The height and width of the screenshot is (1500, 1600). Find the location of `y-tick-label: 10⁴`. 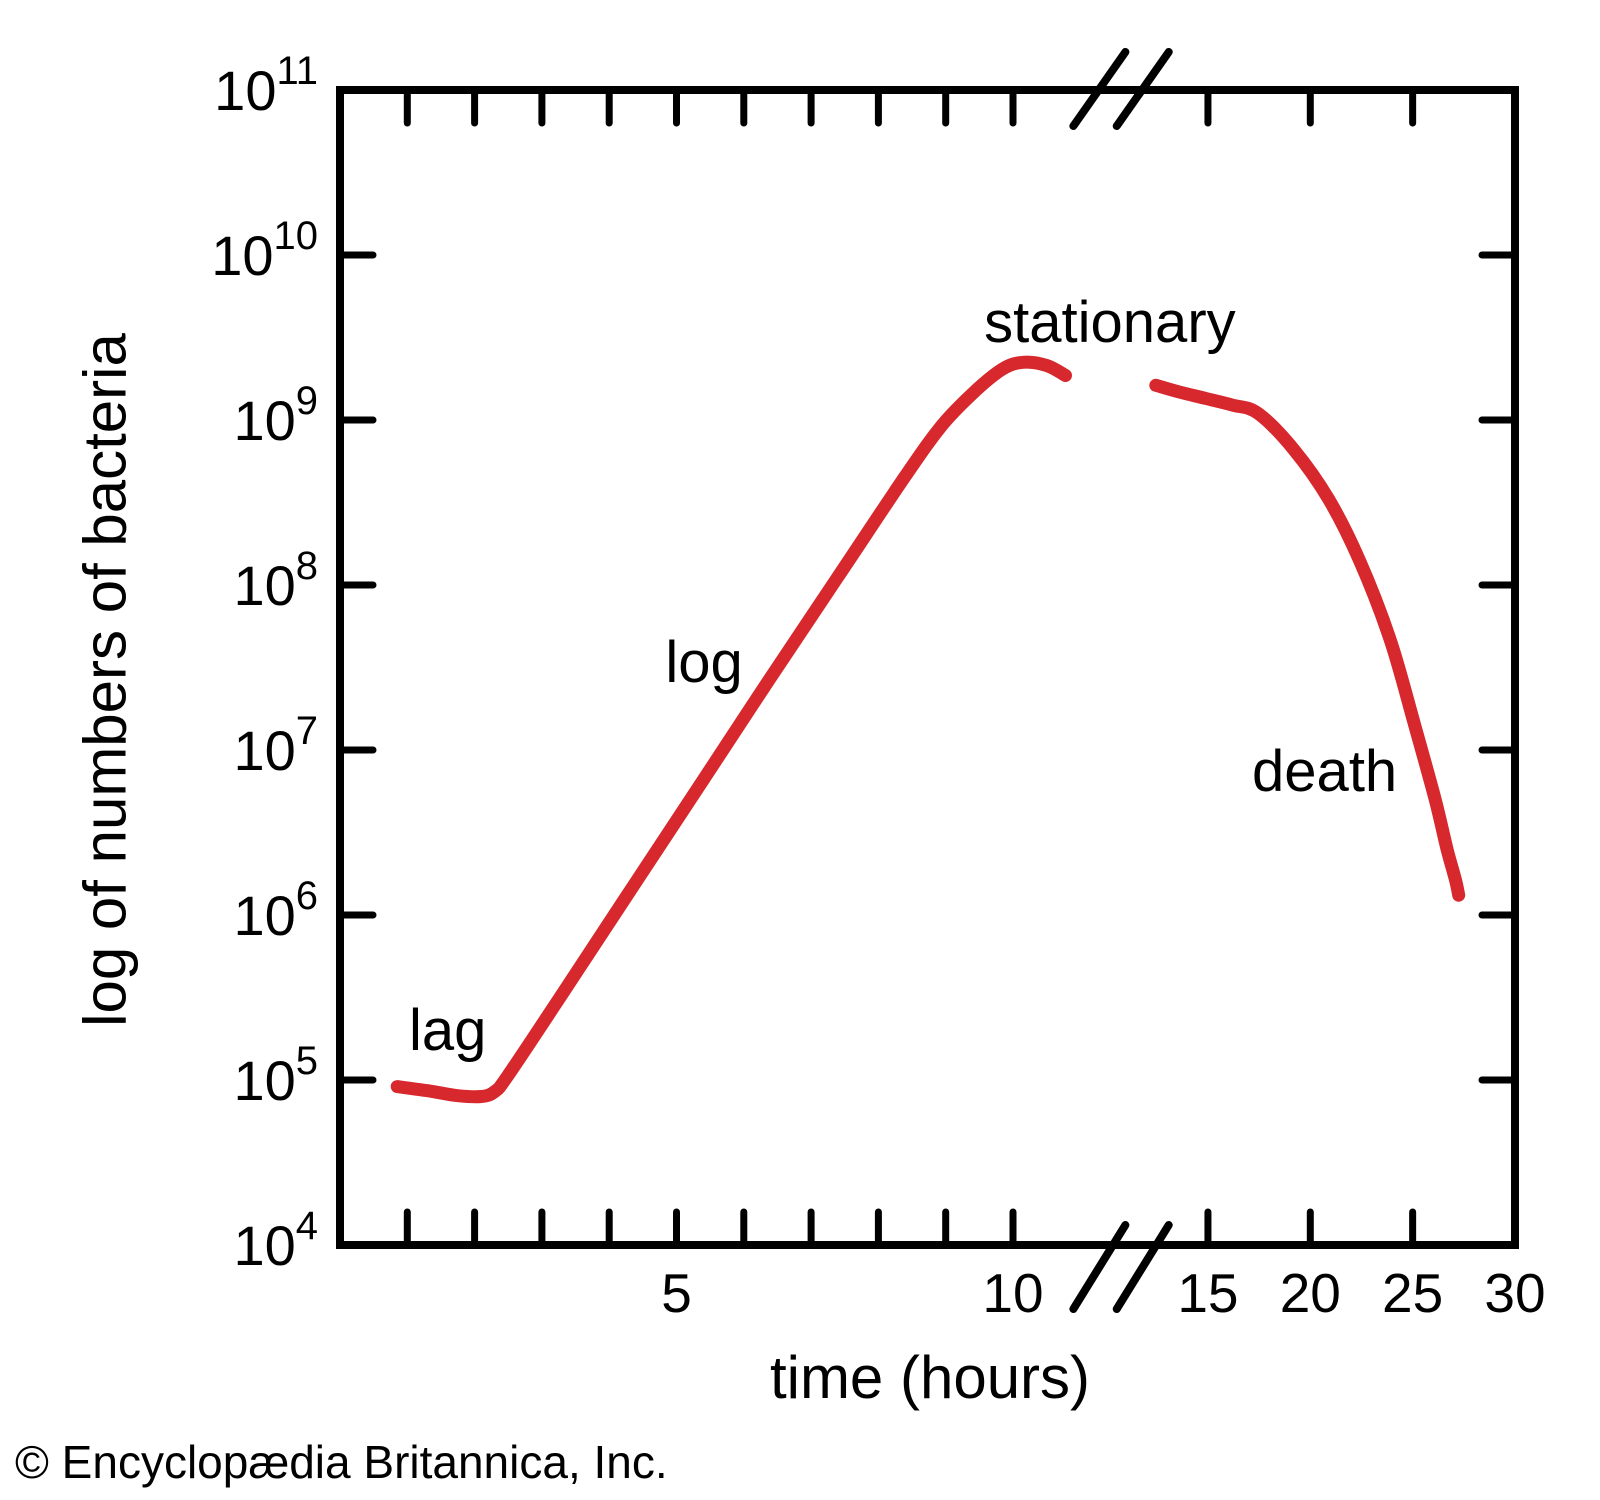

y-tick-label: 10⁴ is located at coordinates (275, 1240).